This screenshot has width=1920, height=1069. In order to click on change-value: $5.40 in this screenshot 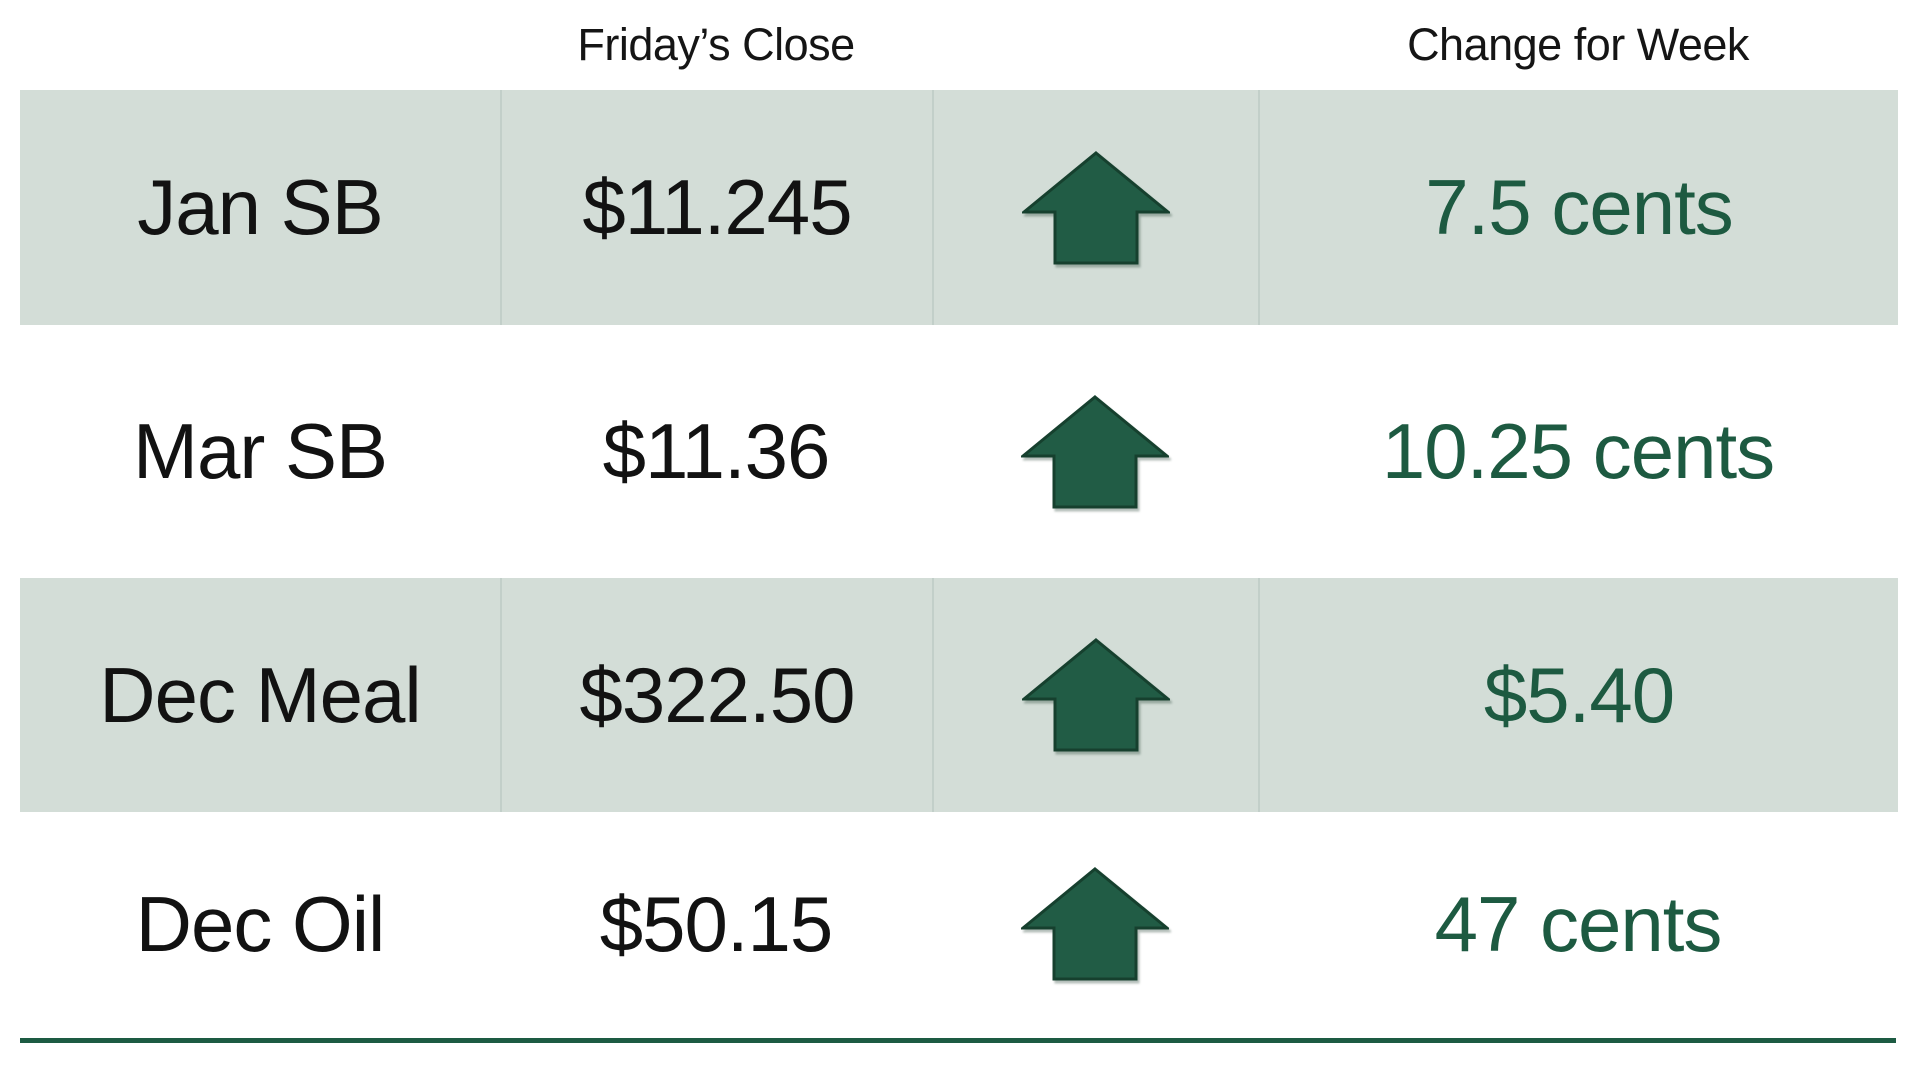, I will do `click(1578, 695)`.